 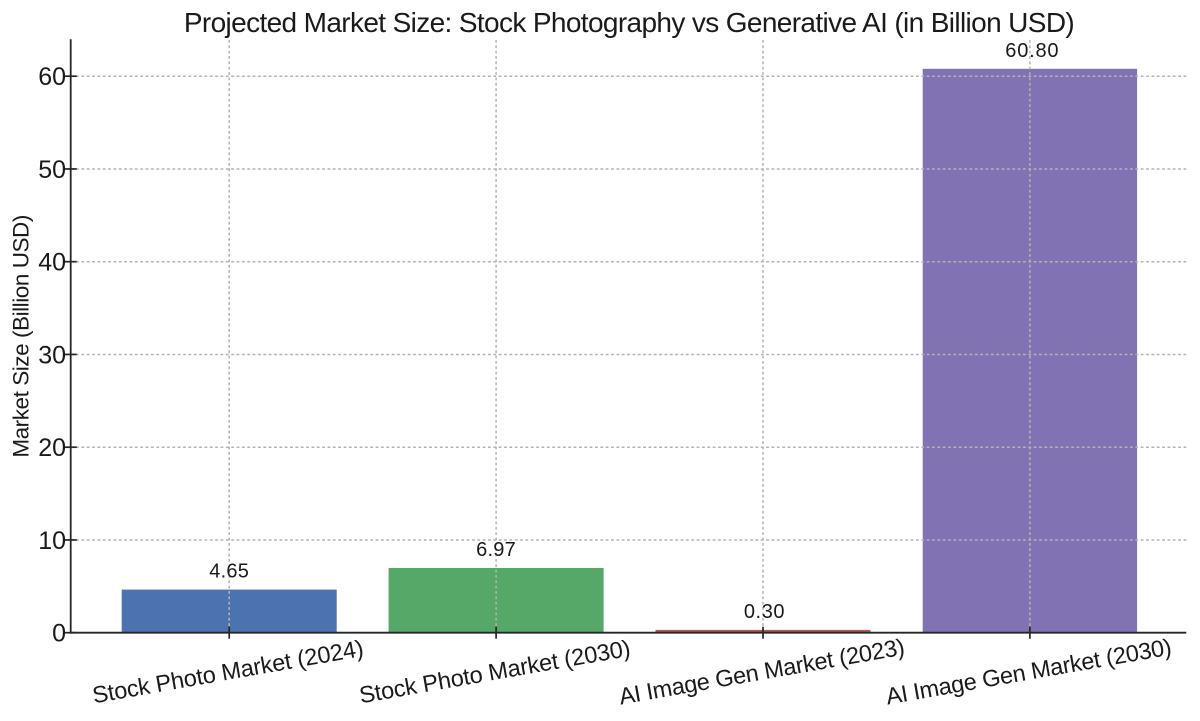 I want to click on svg-text: 10, so click(x=52, y=541).